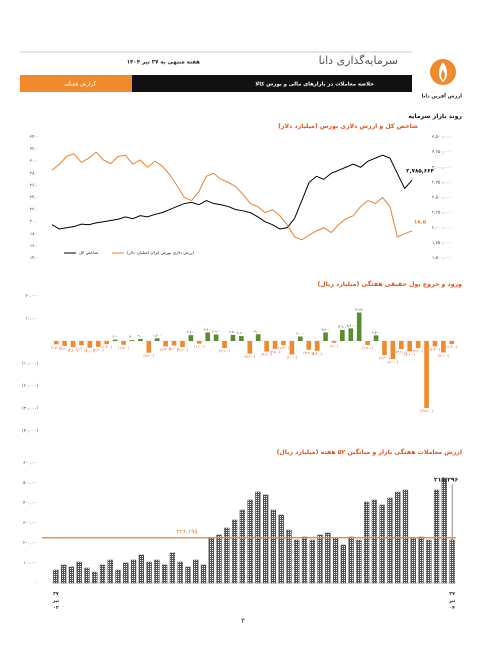 This screenshot has width=486, height=648. I want to click on y-tick-label: ۲۰۰,۰۰۰, so click(30, 542).